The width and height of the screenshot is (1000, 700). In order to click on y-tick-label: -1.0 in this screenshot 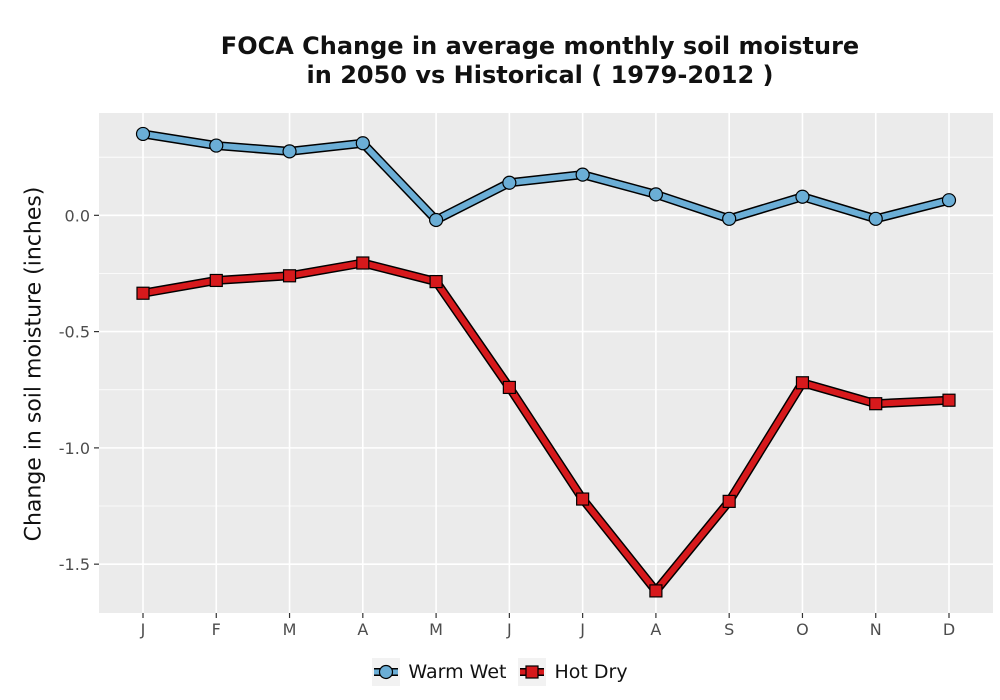, I will do `click(74, 448)`.